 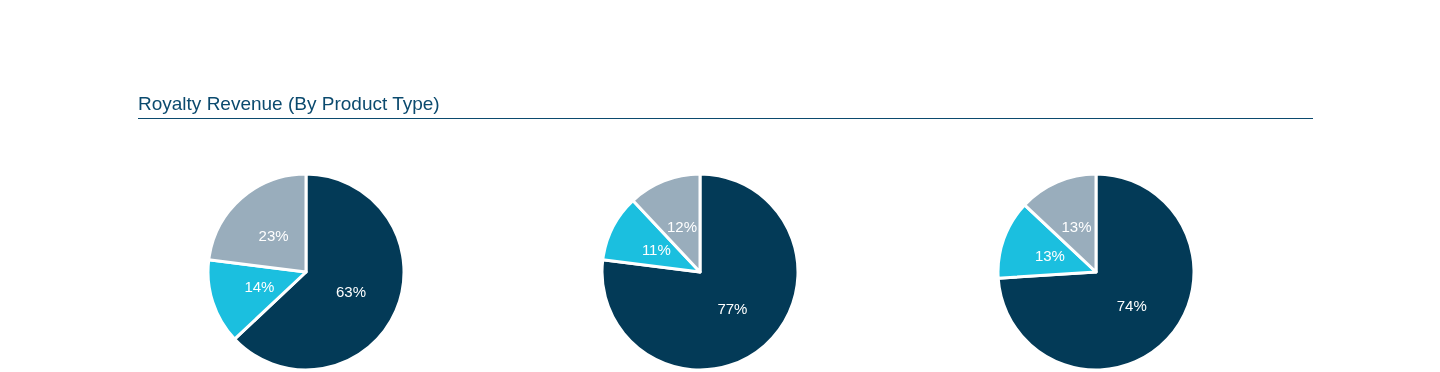 I want to click on data-label: 12%, so click(x=681, y=226).